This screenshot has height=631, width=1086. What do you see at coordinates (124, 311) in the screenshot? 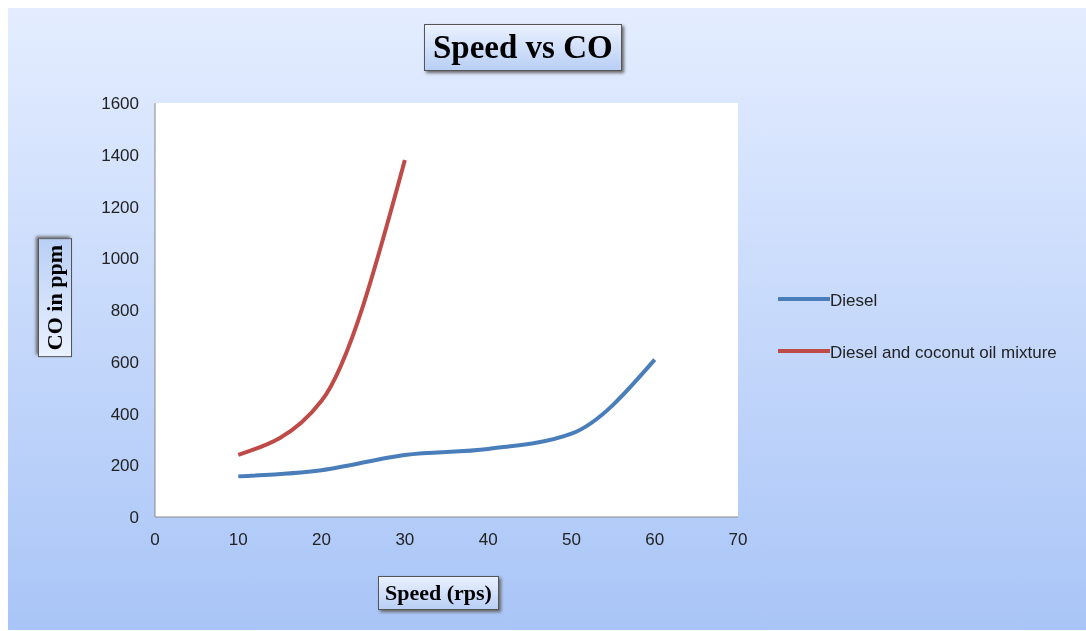
I see `y-tick-label: 800` at bounding box center [124, 311].